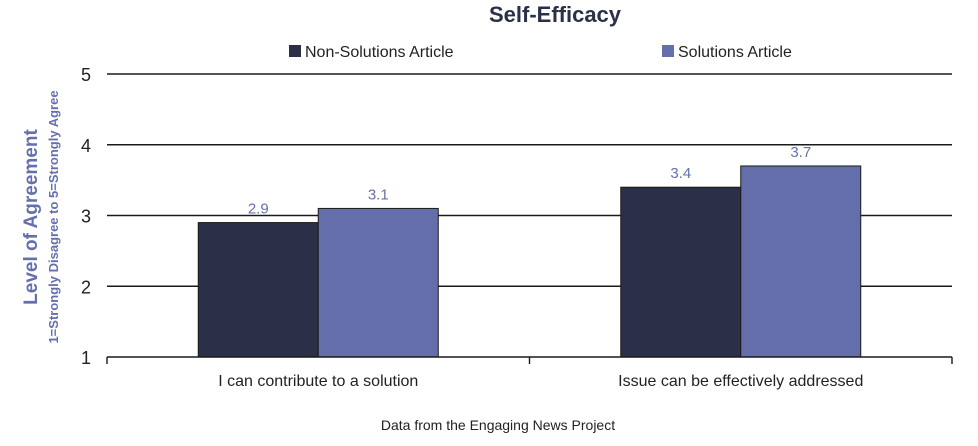 The height and width of the screenshot is (446, 978). What do you see at coordinates (86, 75) in the screenshot?
I see `y-tick-label-5: 5` at bounding box center [86, 75].